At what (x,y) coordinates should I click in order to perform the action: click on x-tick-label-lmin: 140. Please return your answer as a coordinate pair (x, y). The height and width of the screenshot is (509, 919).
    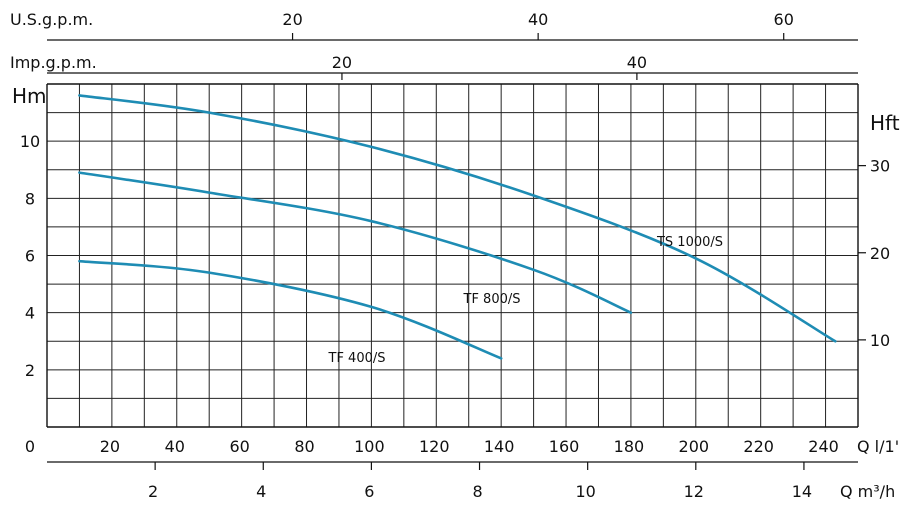
    Looking at the image, I should click on (499, 446).